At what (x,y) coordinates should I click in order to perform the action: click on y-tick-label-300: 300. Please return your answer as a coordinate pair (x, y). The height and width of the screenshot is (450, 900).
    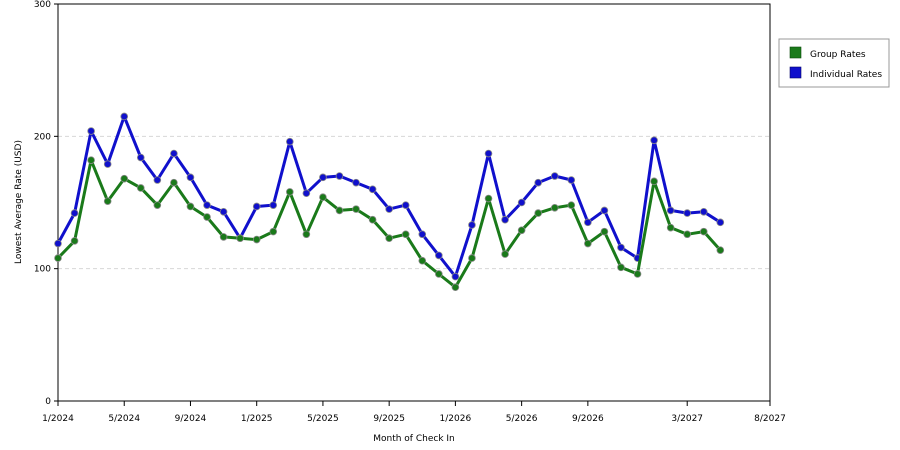
    Looking at the image, I should click on (42, 5).